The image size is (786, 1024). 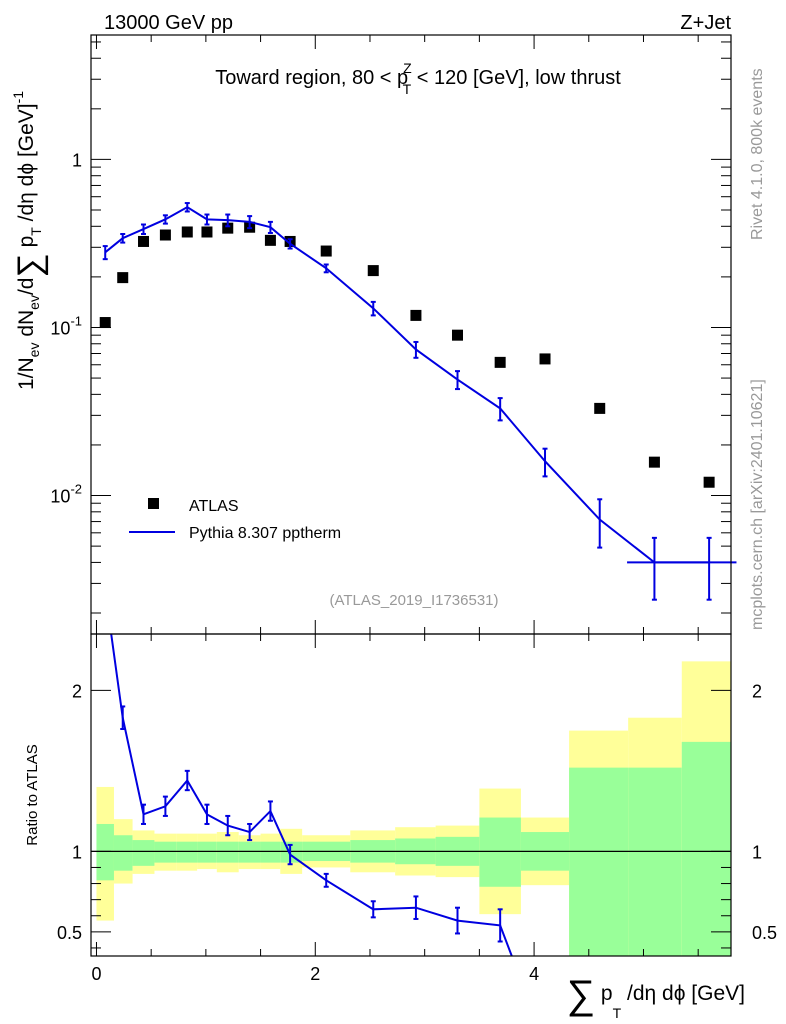 What do you see at coordinates (96, 974) in the screenshot?
I see `x-tick-label: 0` at bounding box center [96, 974].